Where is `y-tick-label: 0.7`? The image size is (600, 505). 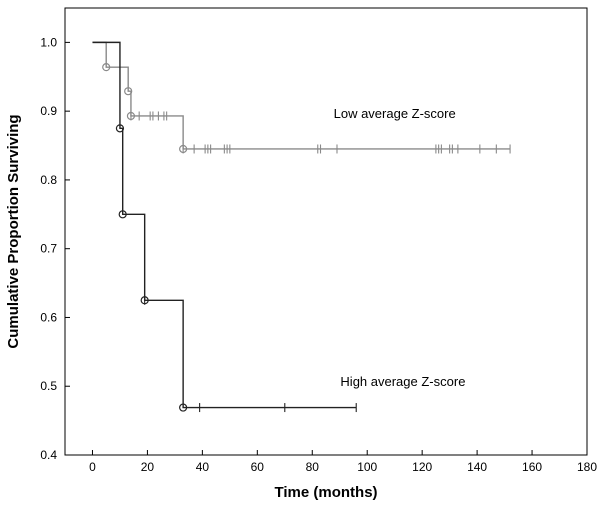
y-tick-label: 0.7 is located at coordinates (48, 249).